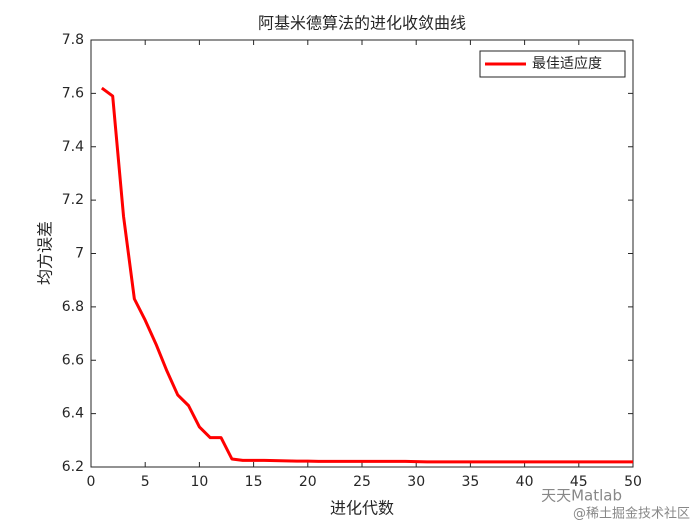 This screenshot has width=700, height=525. What do you see at coordinates (362, 482) in the screenshot?
I see `x-tick-label: 25` at bounding box center [362, 482].